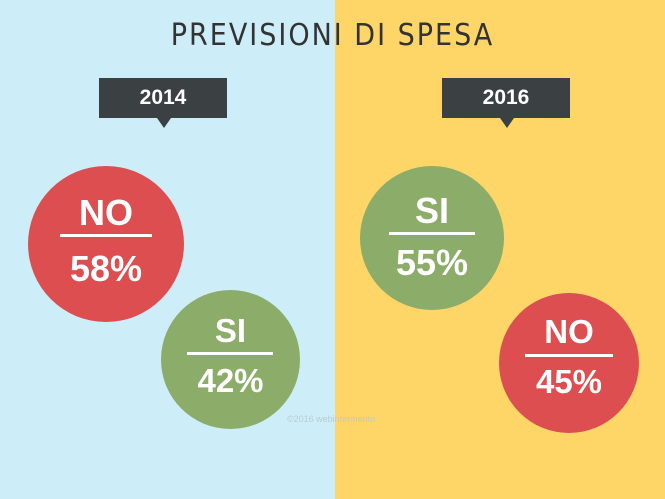 This screenshot has height=499, width=665. What do you see at coordinates (163, 97) in the screenshot?
I see `year-label: 2014` at bounding box center [163, 97].